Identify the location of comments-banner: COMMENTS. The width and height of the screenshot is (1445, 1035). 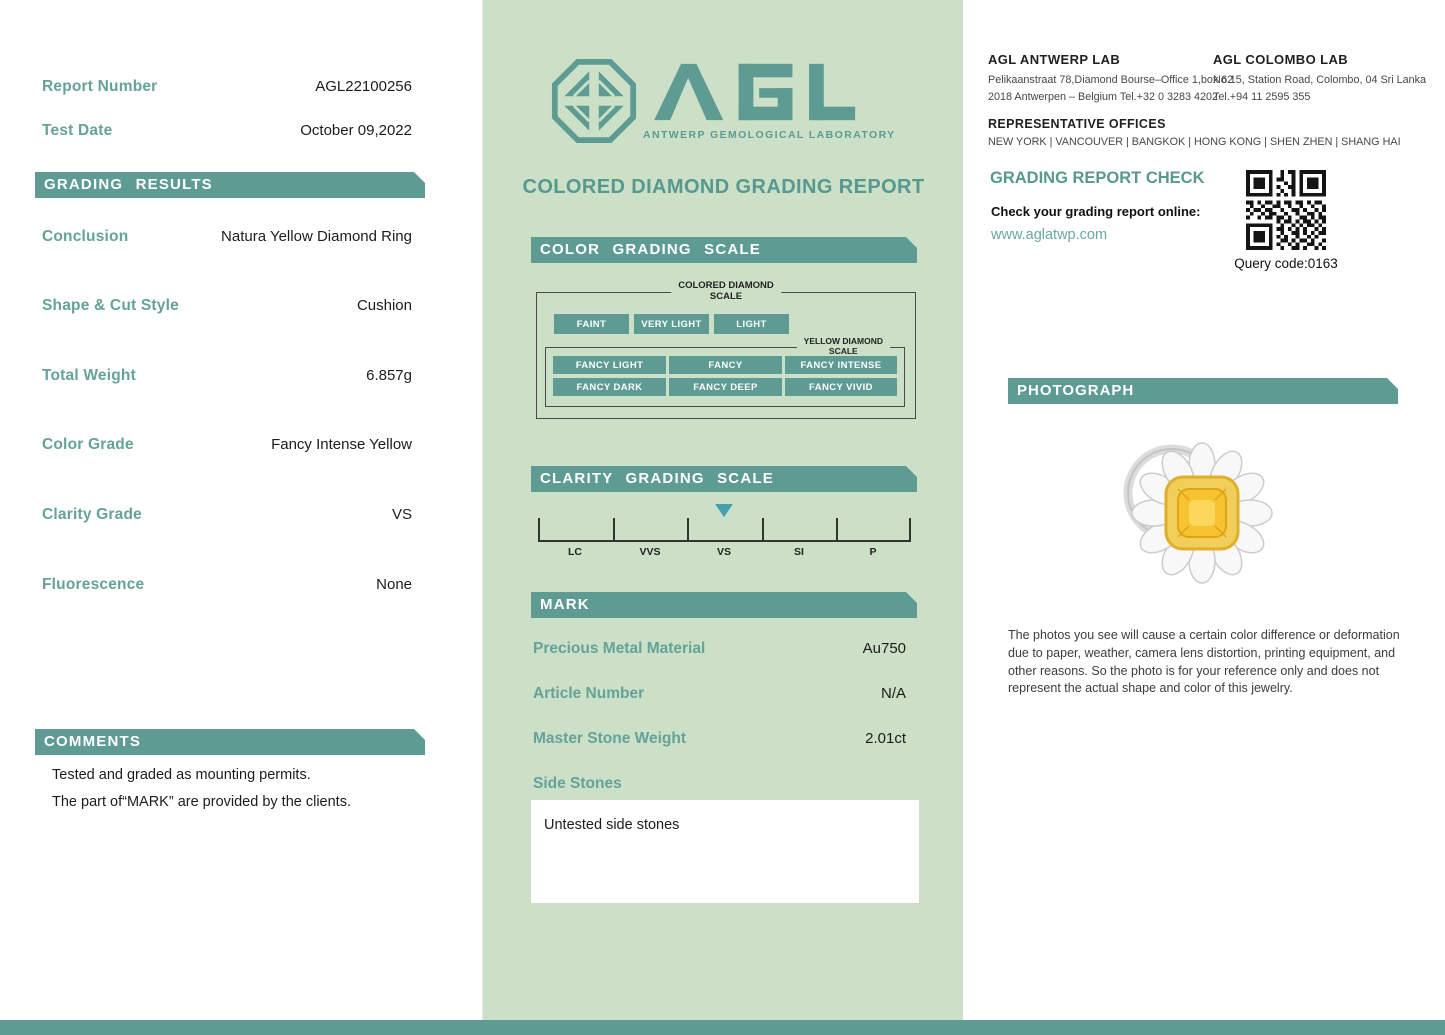
(230, 742).